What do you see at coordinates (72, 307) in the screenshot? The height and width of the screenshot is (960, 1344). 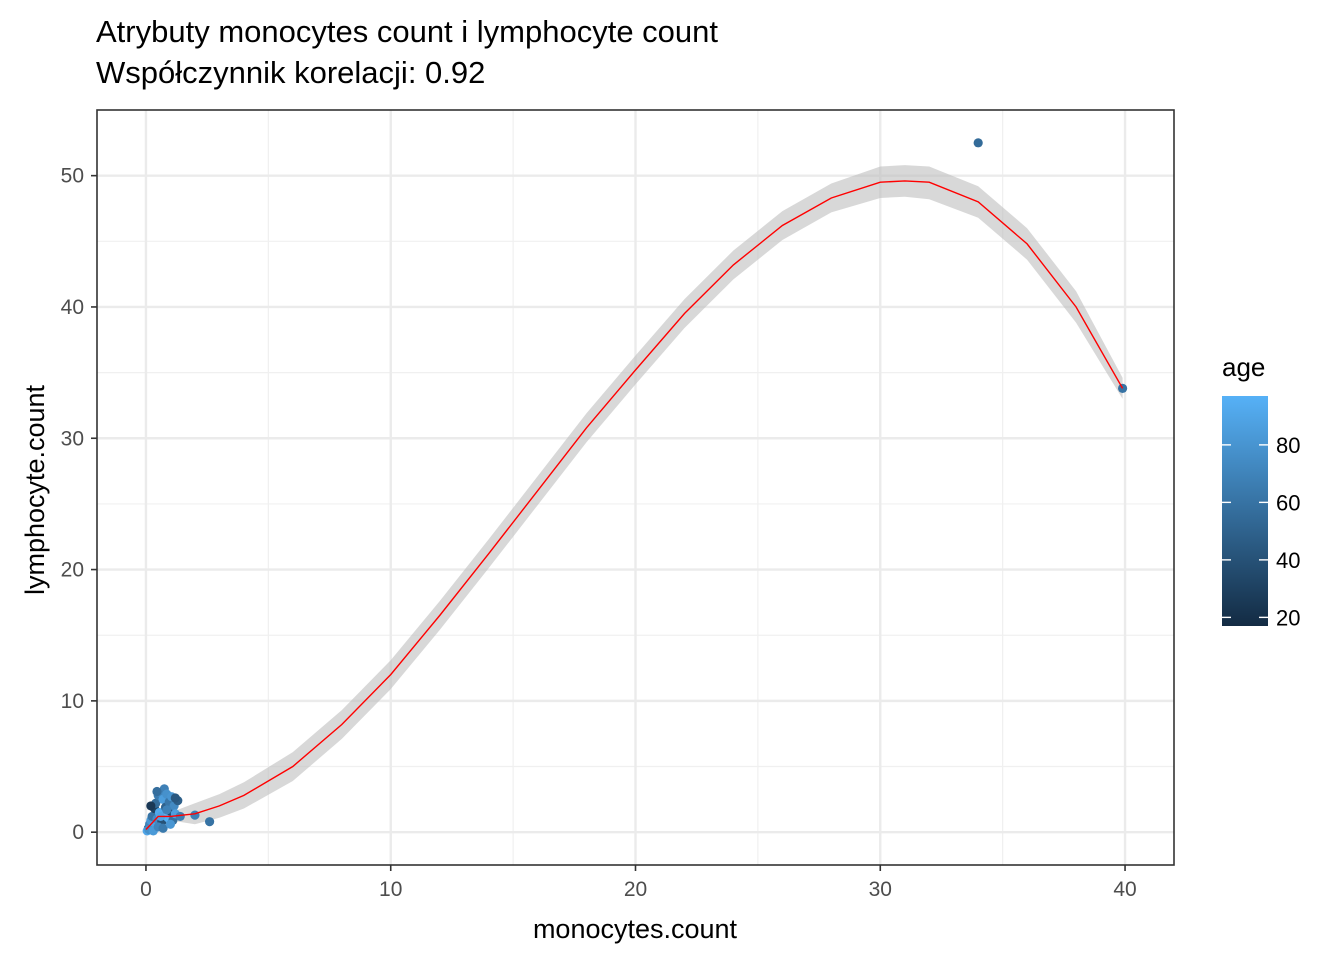 I see `y-tick-label: 40` at bounding box center [72, 307].